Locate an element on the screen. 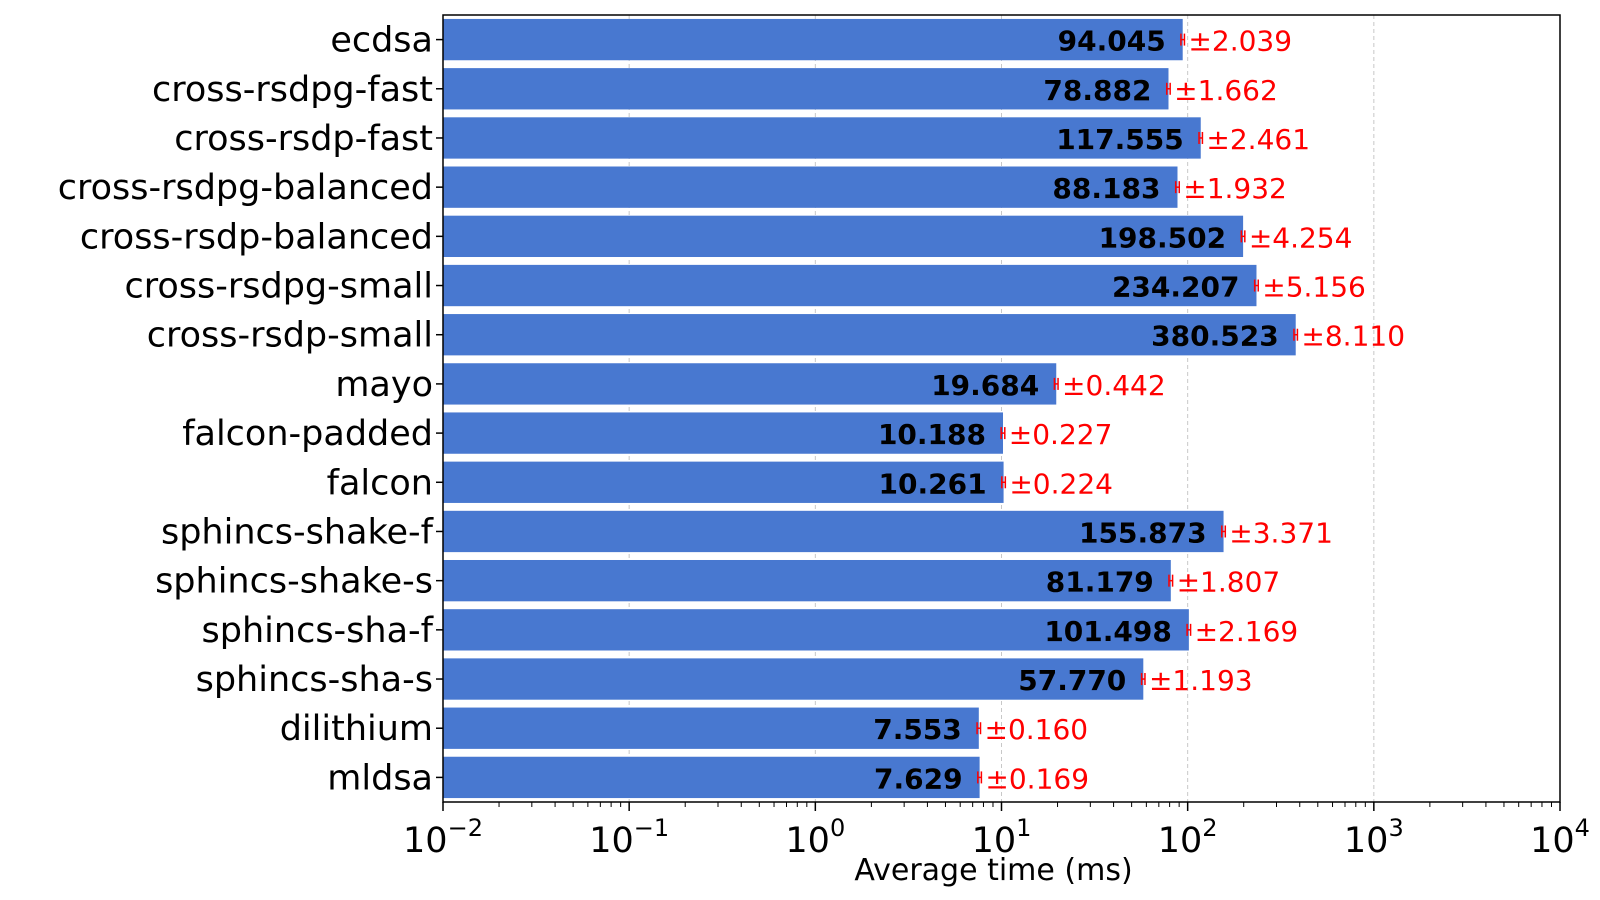  bar-cross-rsdp-balanced is located at coordinates (843, 236).